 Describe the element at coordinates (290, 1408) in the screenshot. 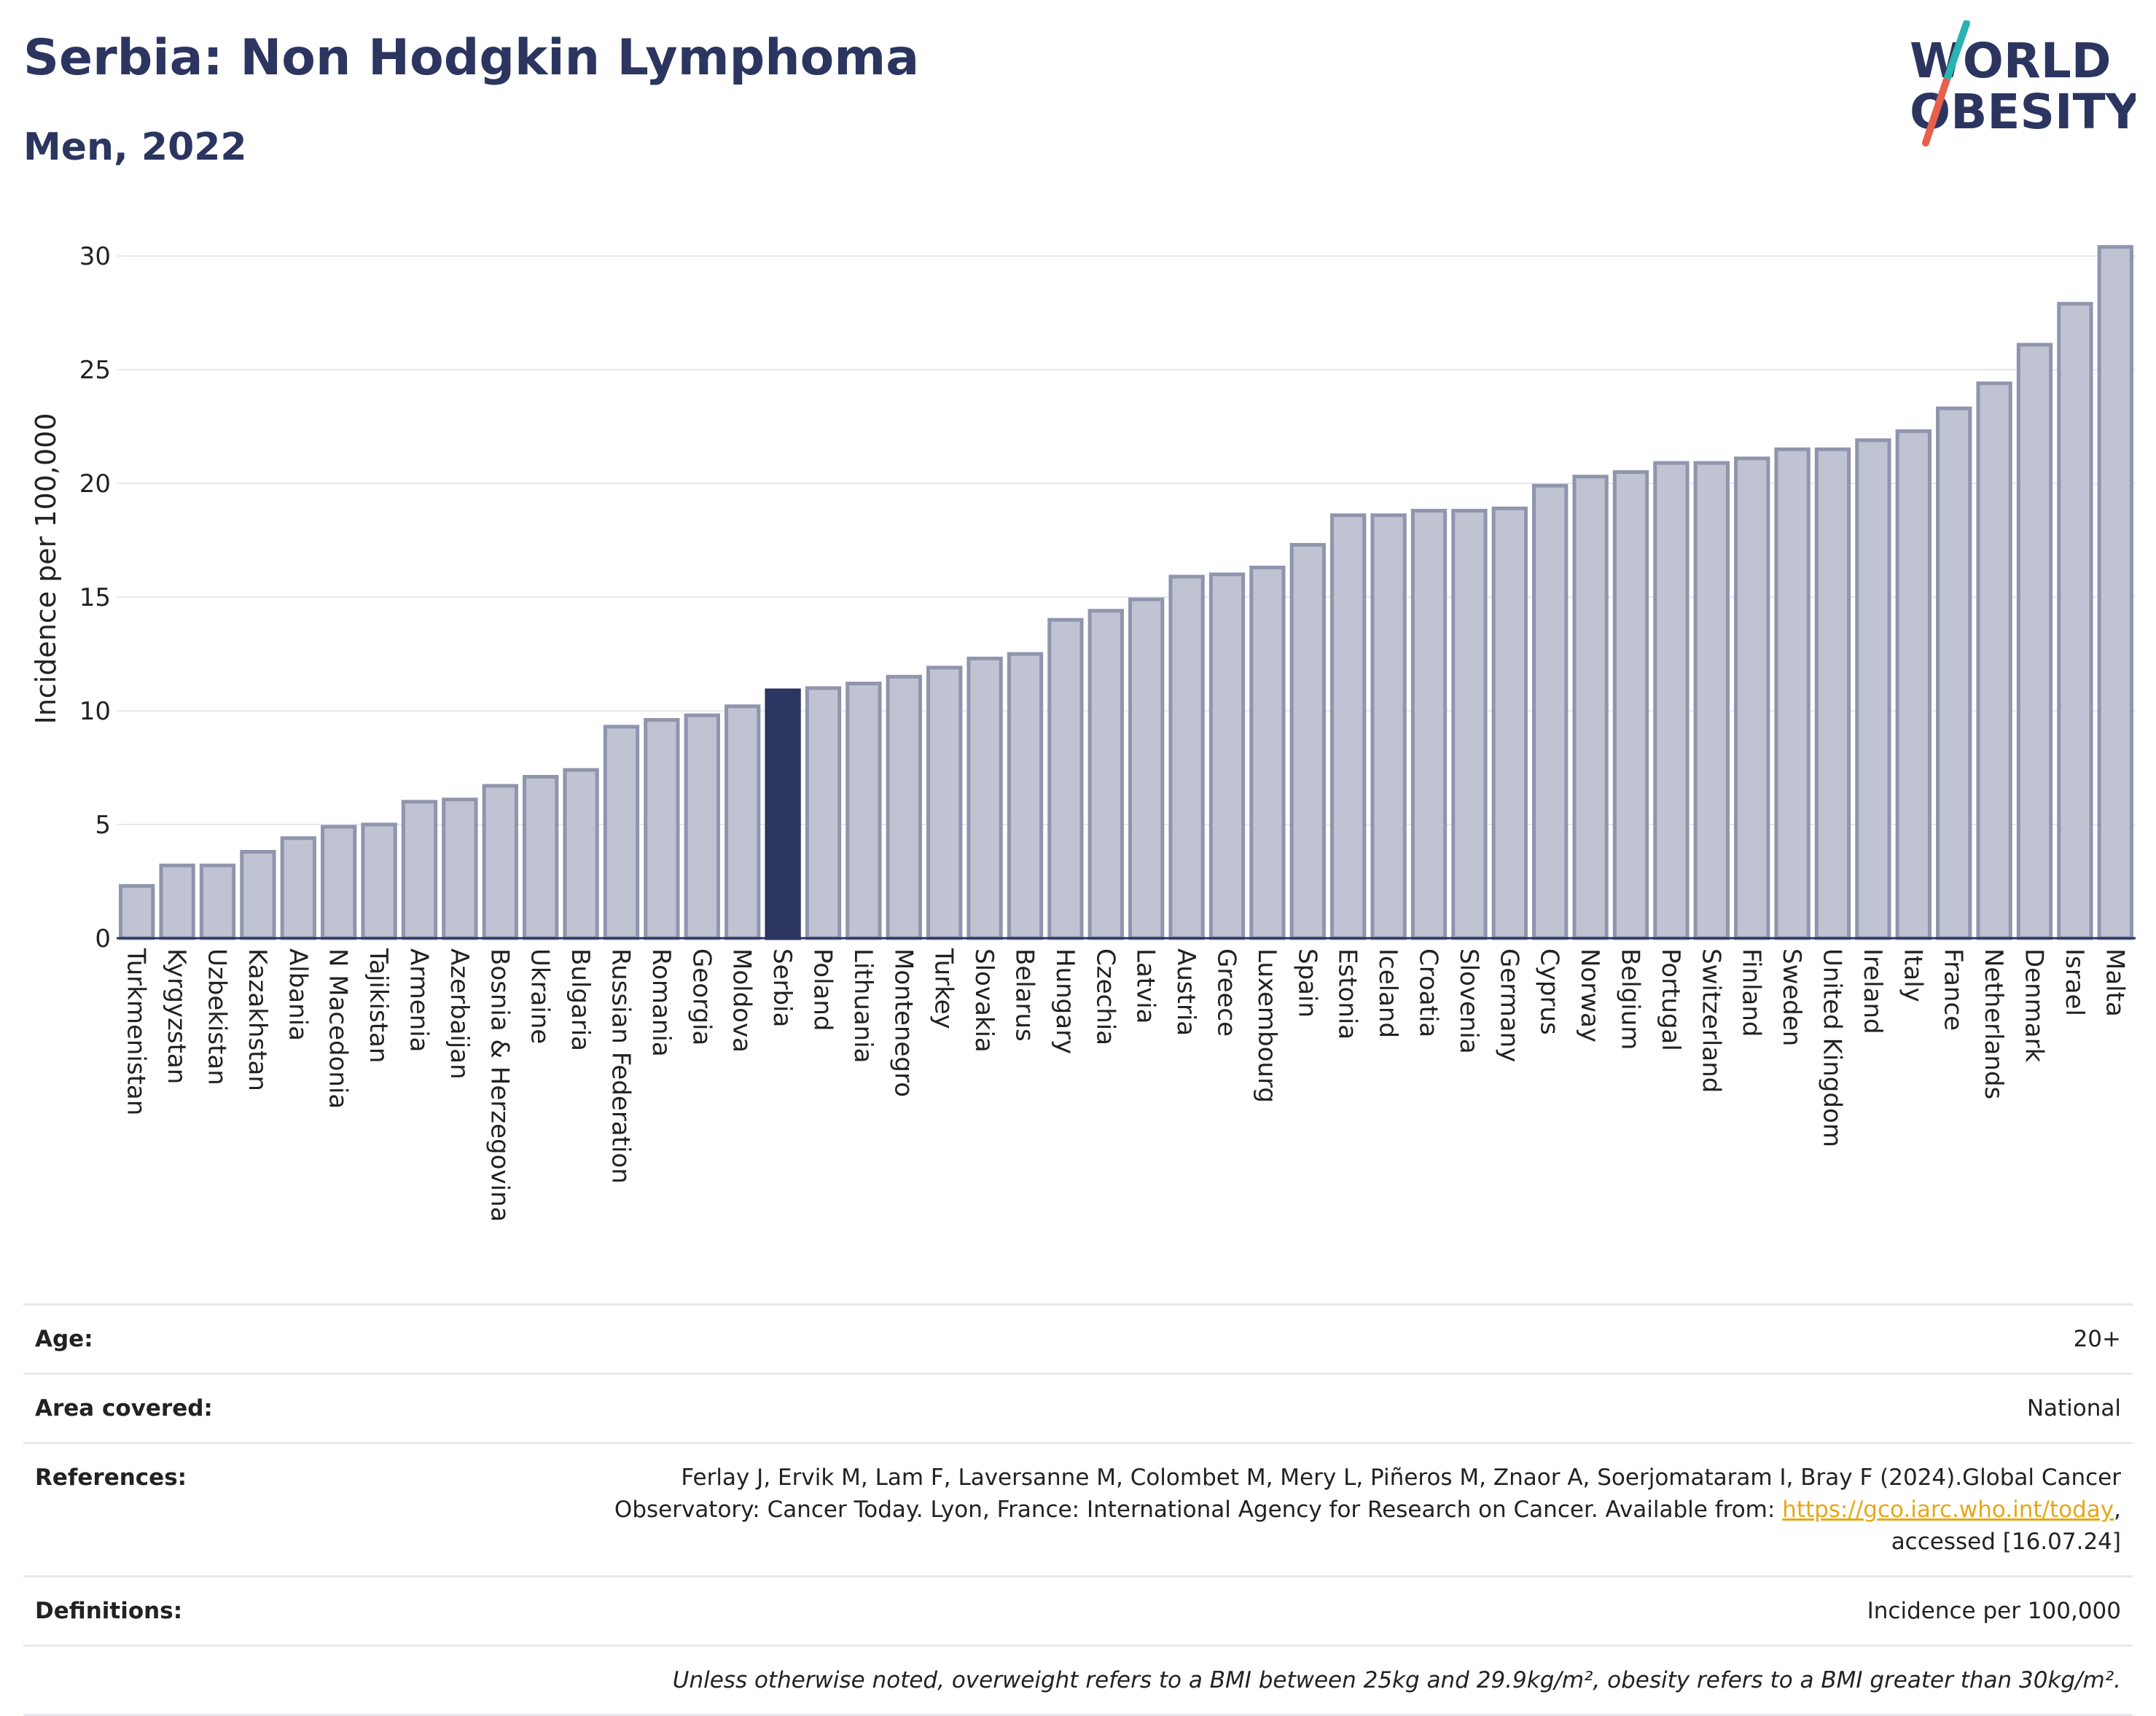

I see `area-label: Area covered:` at that location.